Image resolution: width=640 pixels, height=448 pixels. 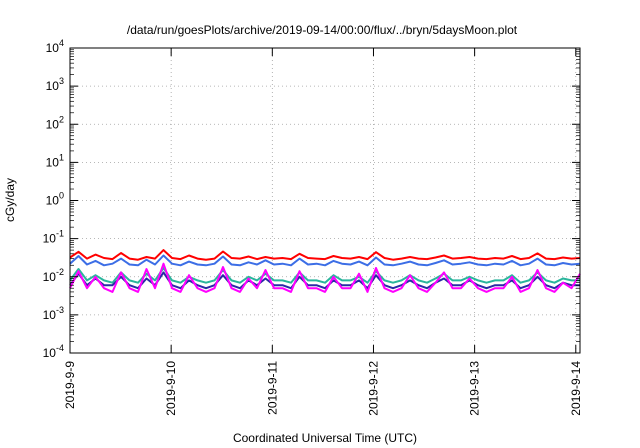 What do you see at coordinates (272, 388) in the screenshot?
I see `x-tick-label: 2019-9-11` at bounding box center [272, 388].